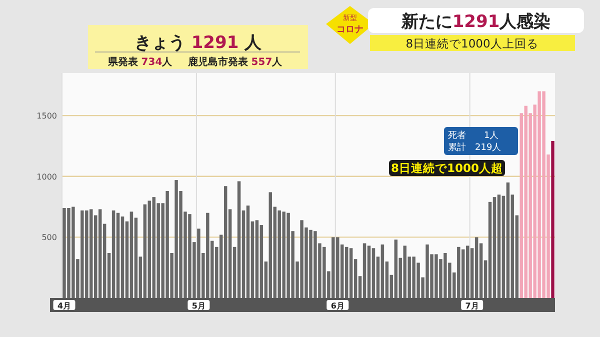  What do you see at coordinates (140, 62) in the screenshot?
I see `text: 県発表 734人` at bounding box center [140, 62].